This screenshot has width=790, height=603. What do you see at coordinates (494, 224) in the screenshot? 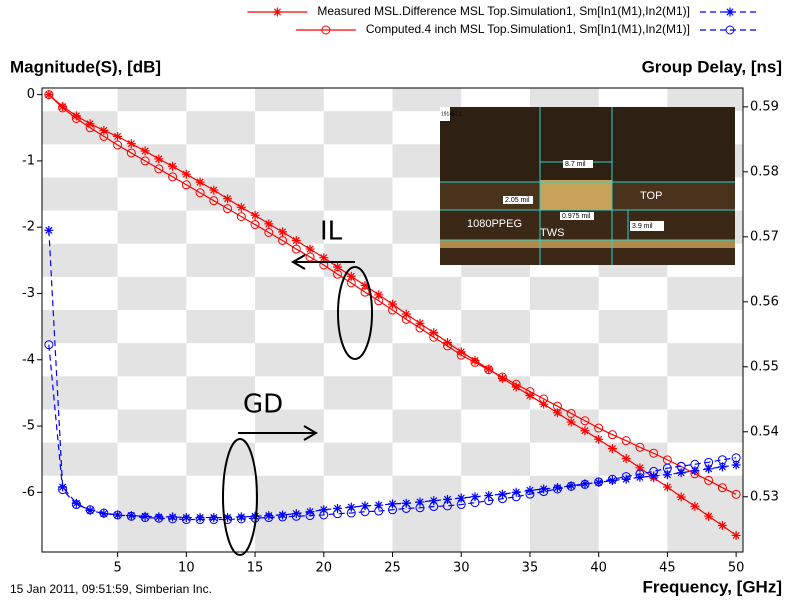
I see `inset-label: 1080PPEG` at bounding box center [494, 224].